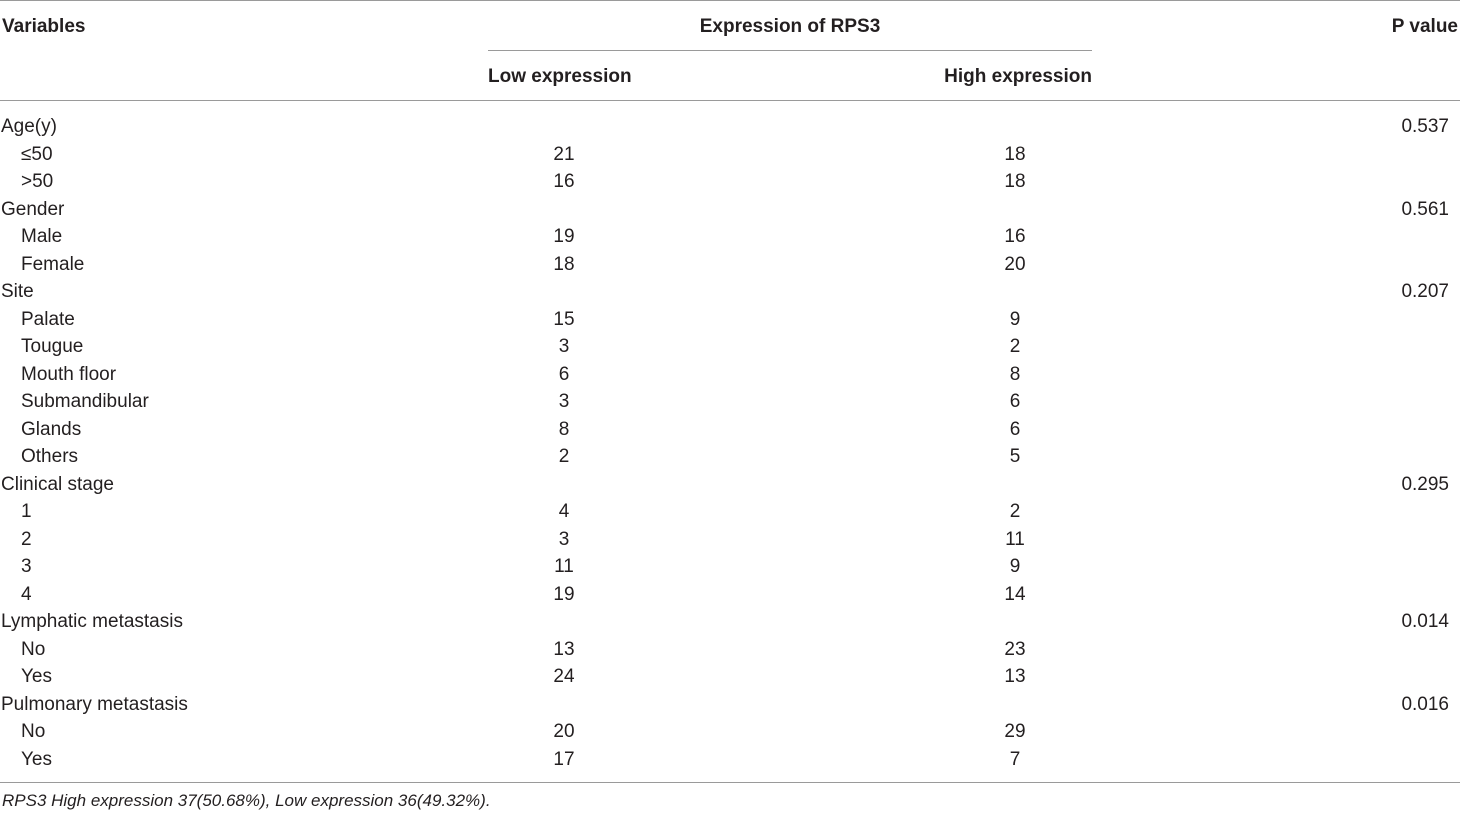 This screenshot has width=1460, height=813. Describe the element at coordinates (1015, 649) in the screenshot. I see `cell-high-expression: 23` at that location.